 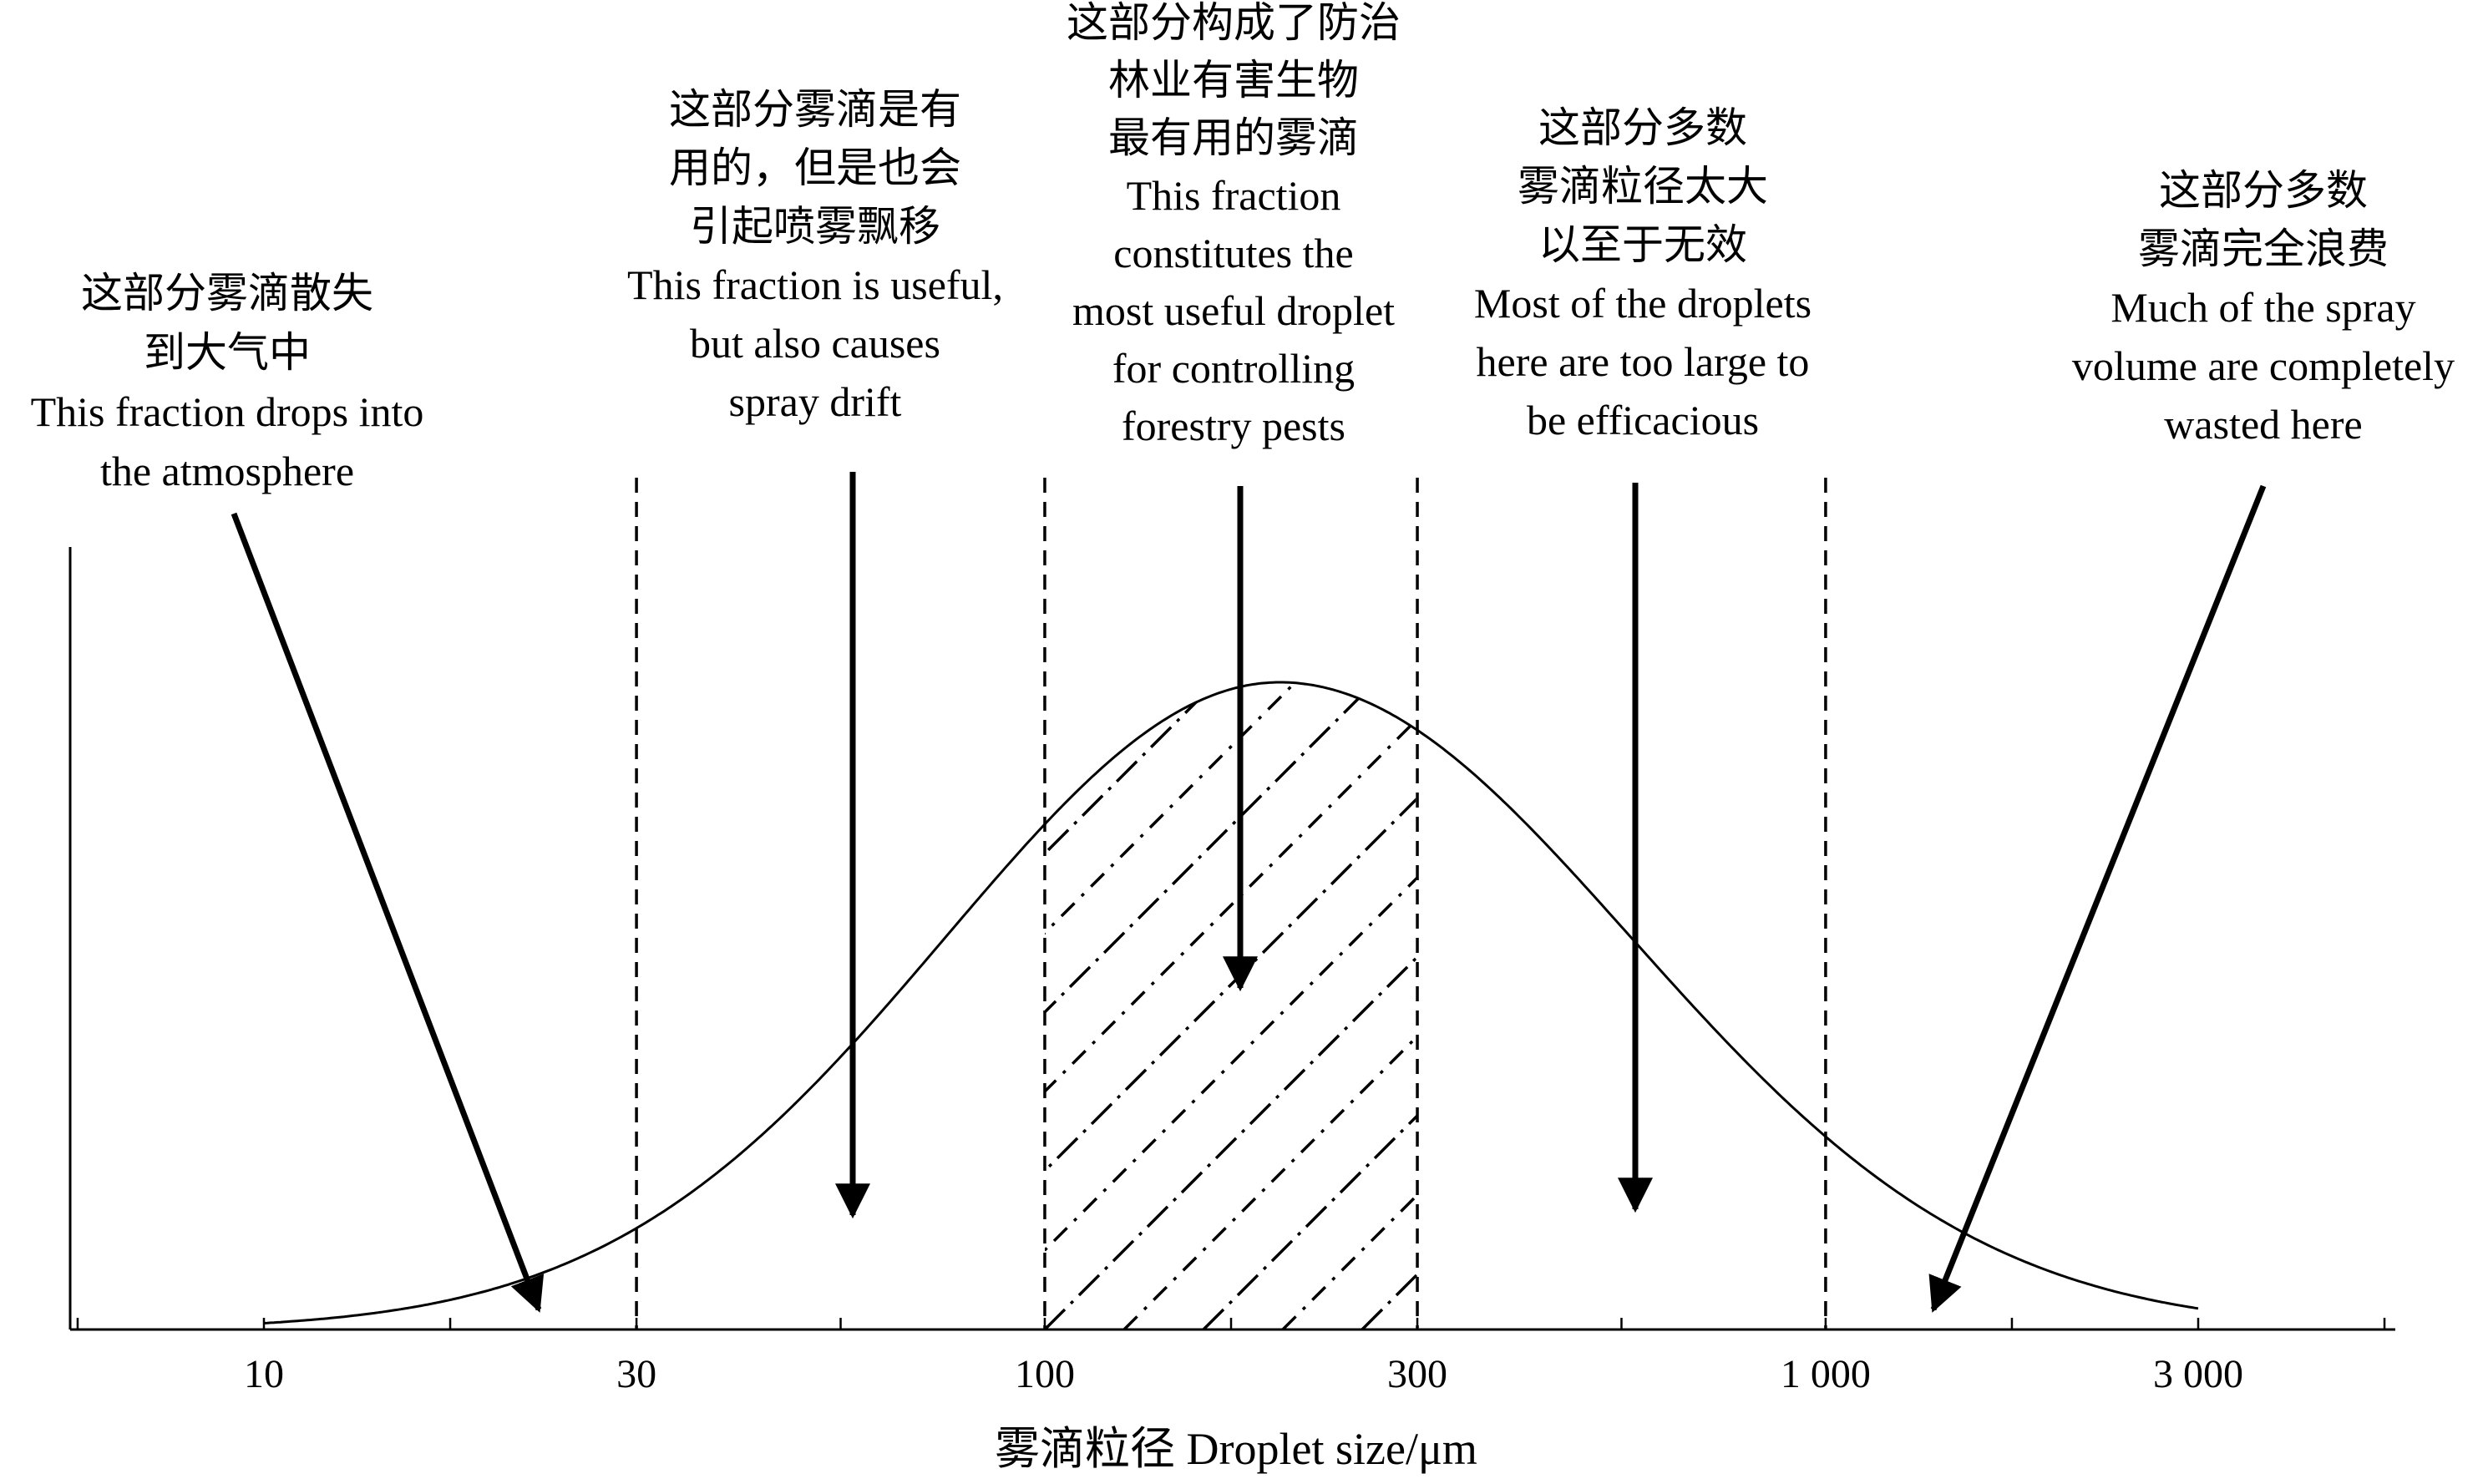 I want to click on annotation-line: spray drift, so click(x=815, y=401).